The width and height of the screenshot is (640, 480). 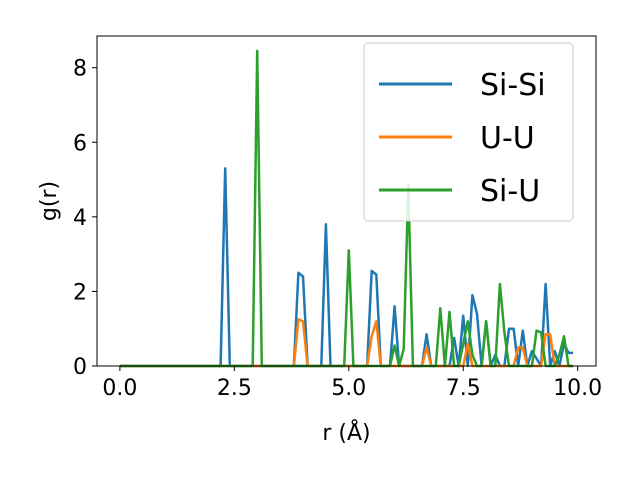 What do you see at coordinates (348, 388) in the screenshot?
I see `x-tick-label: 5.0` at bounding box center [348, 388].